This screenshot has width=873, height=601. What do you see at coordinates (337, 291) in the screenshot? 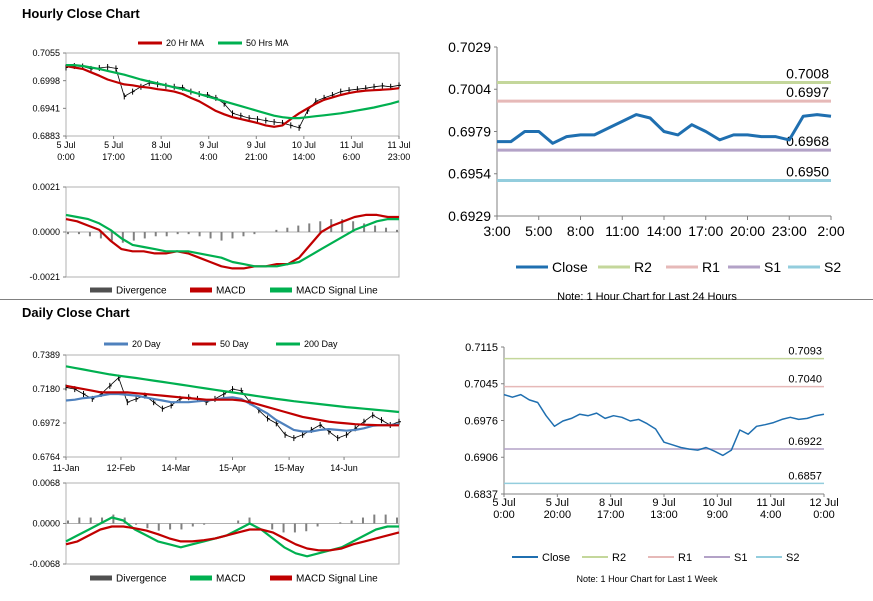
I see `hourly-macd-legend-label: MACD Signal Line` at bounding box center [337, 291].